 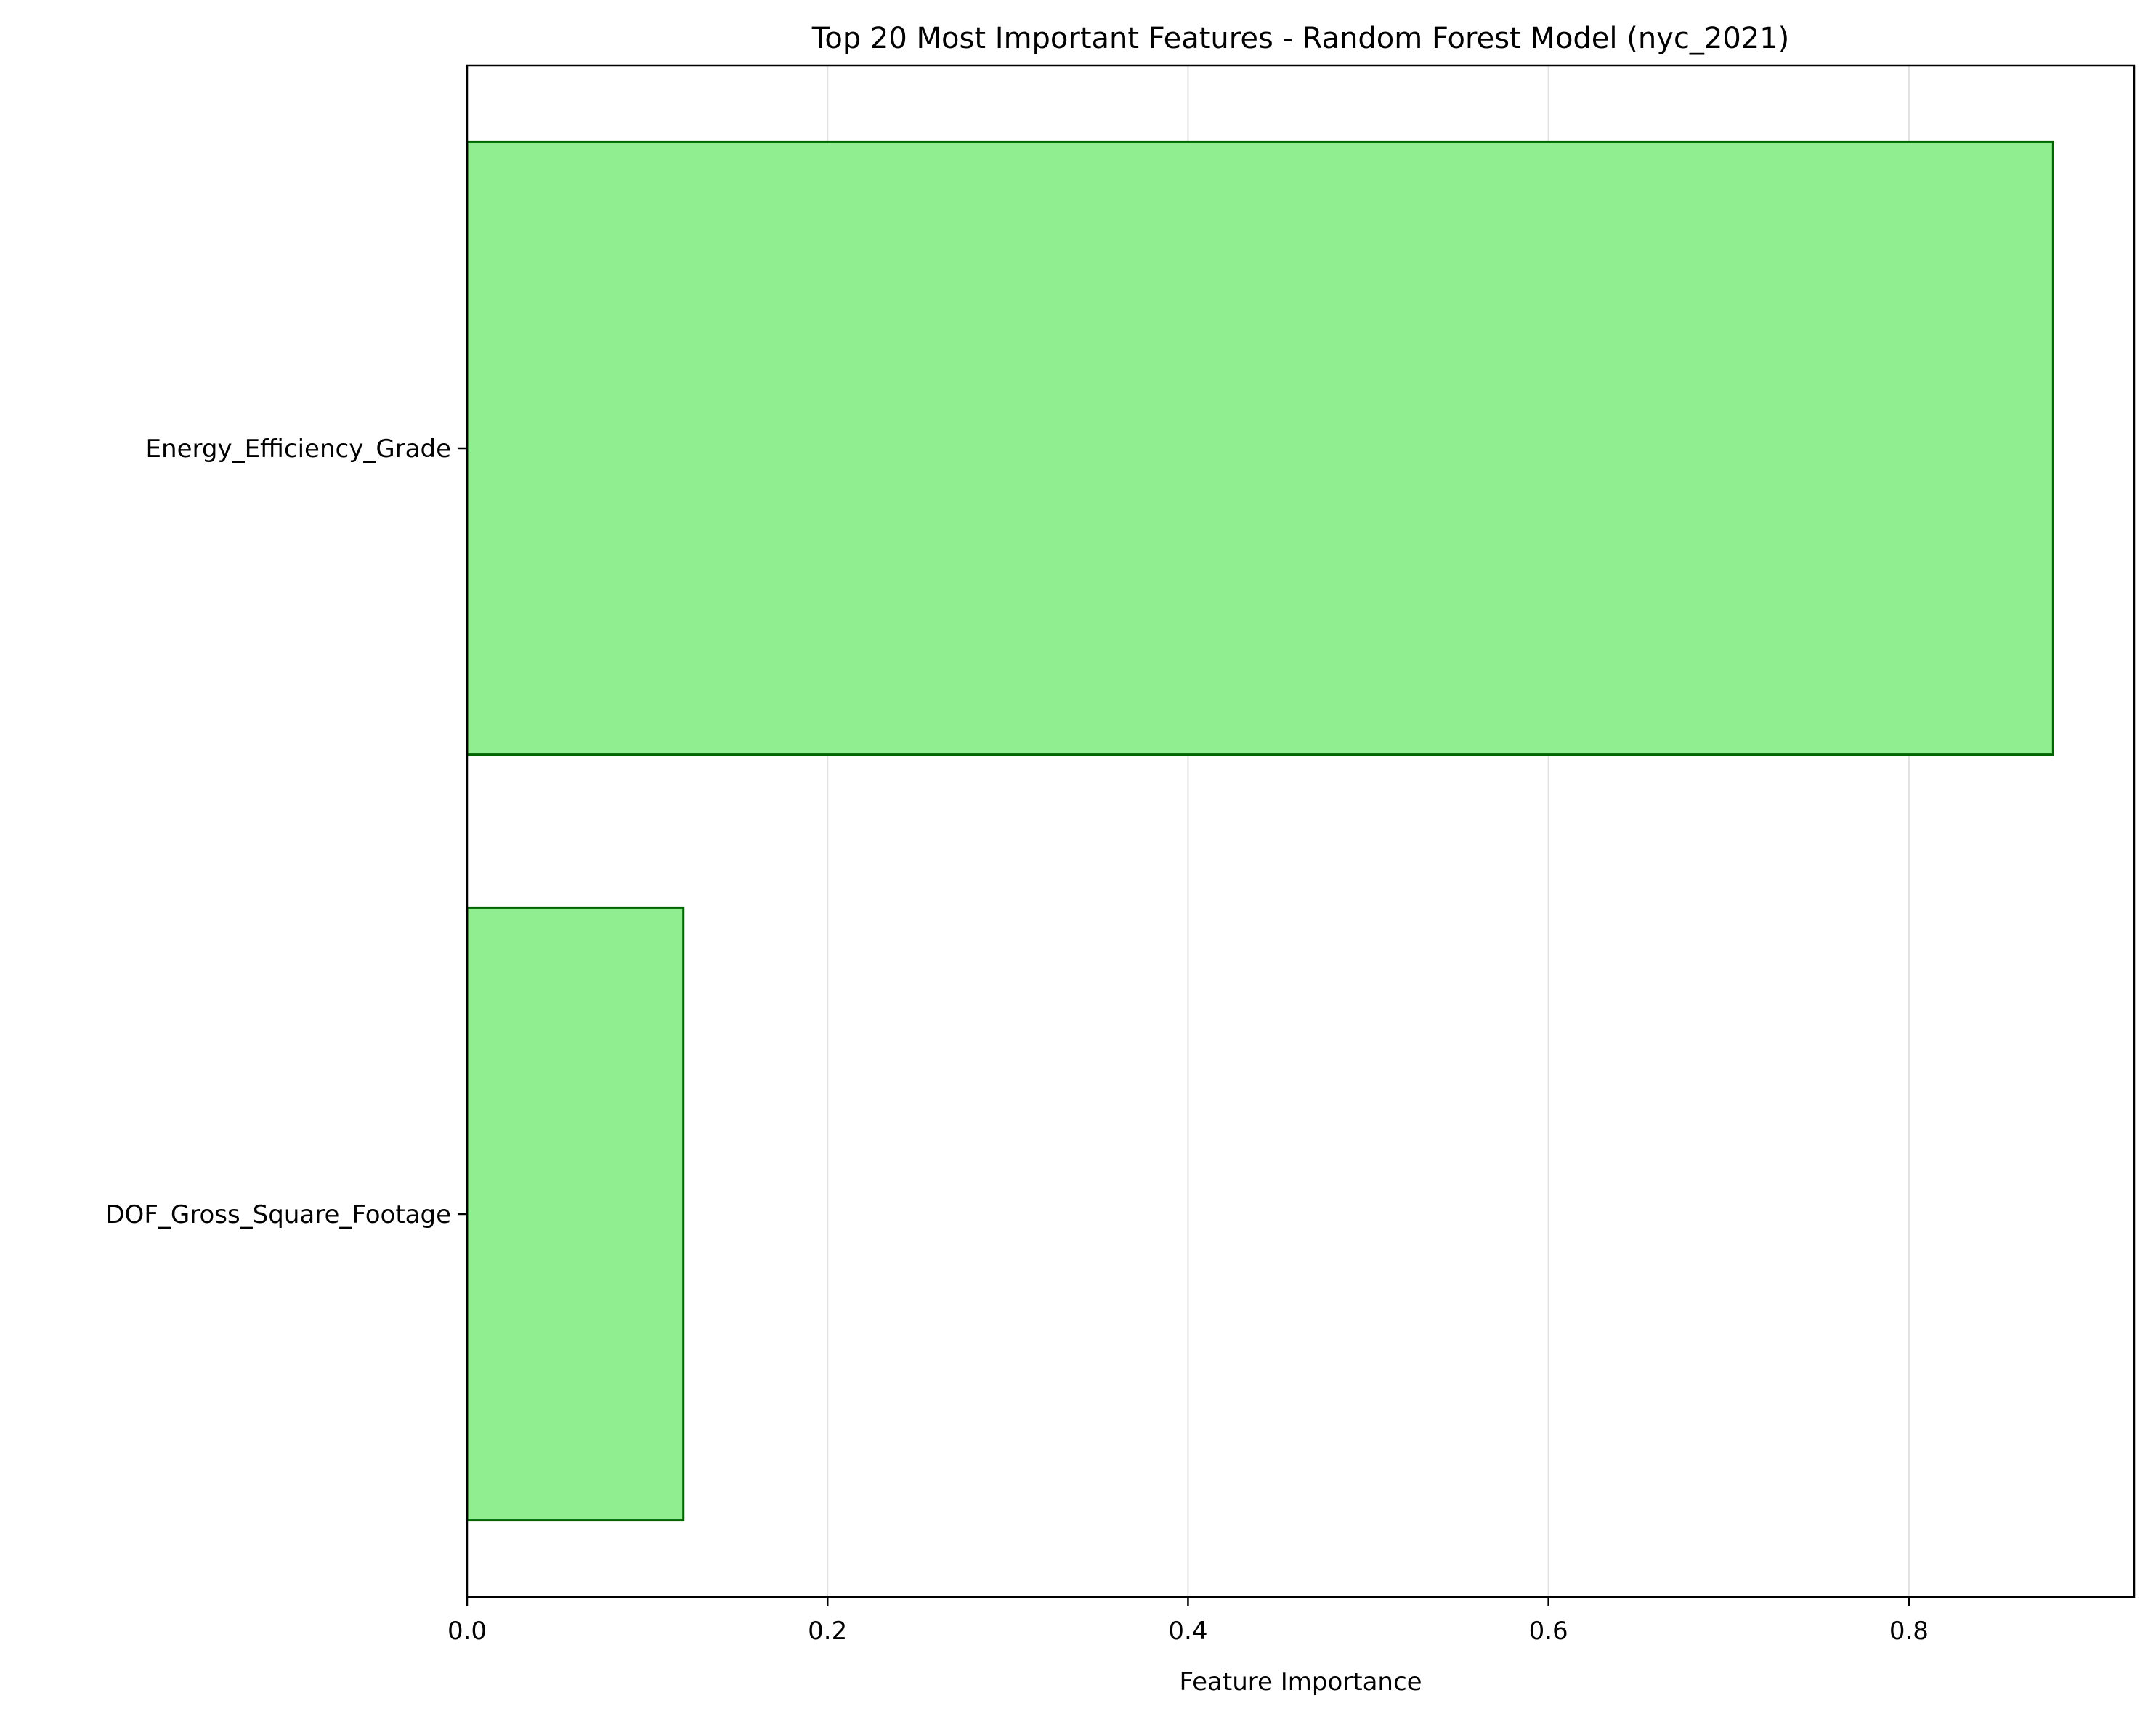 I want to click on bar-dof-gross-square-footage, so click(x=575, y=1214).